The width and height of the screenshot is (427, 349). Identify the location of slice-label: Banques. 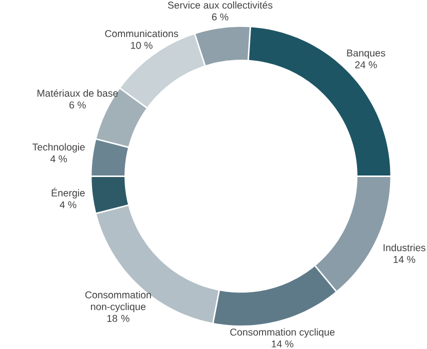
(366, 54).